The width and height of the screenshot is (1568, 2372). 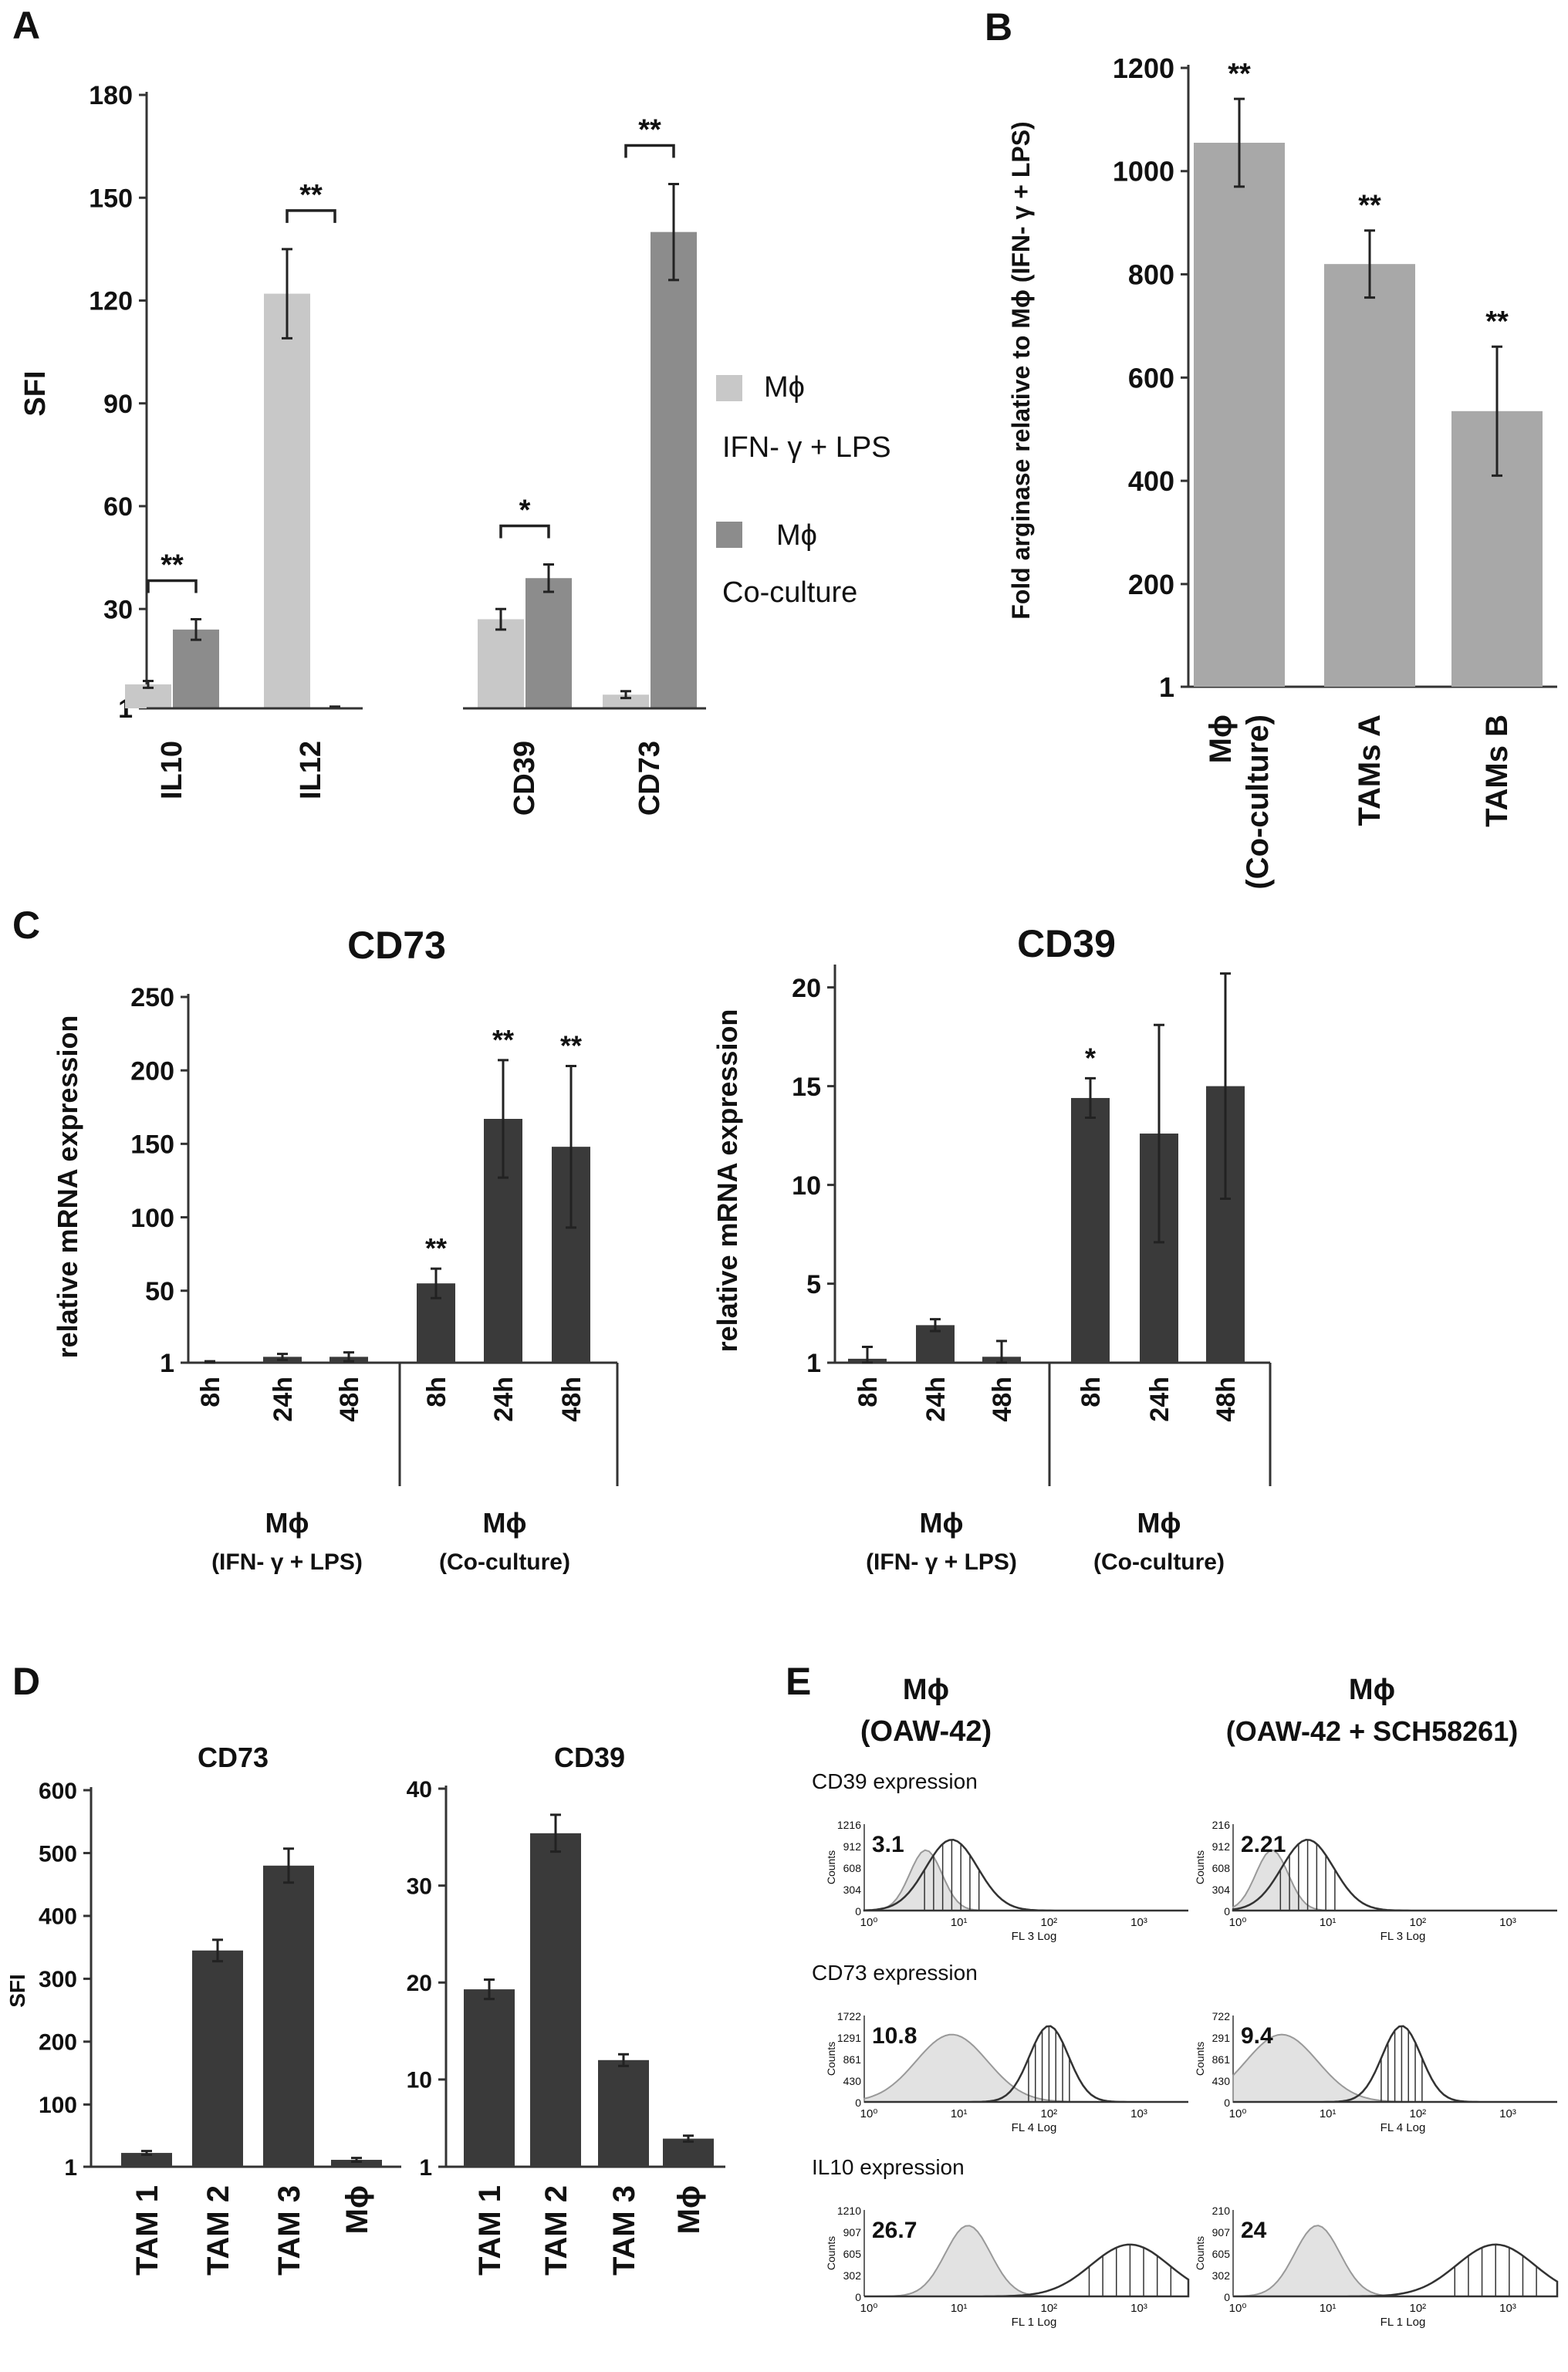 What do you see at coordinates (1221, 1847) in the screenshot?
I see `panel-e-ytick-label: 912` at bounding box center [1221, 1847].